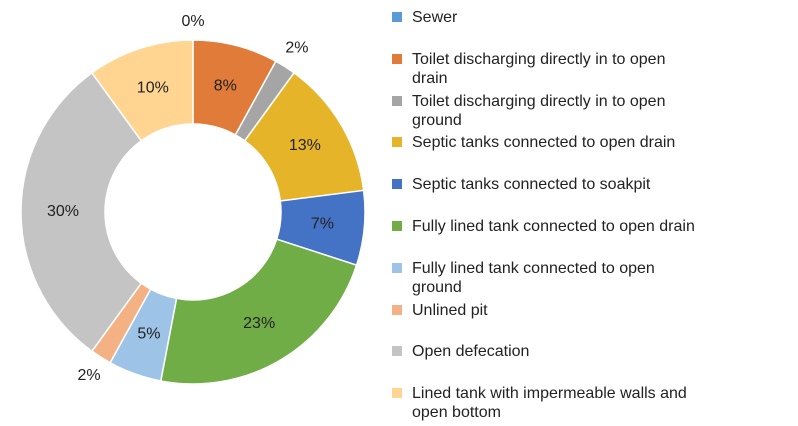  I want to click on legend-label: Open defecation, so click(471, 352).